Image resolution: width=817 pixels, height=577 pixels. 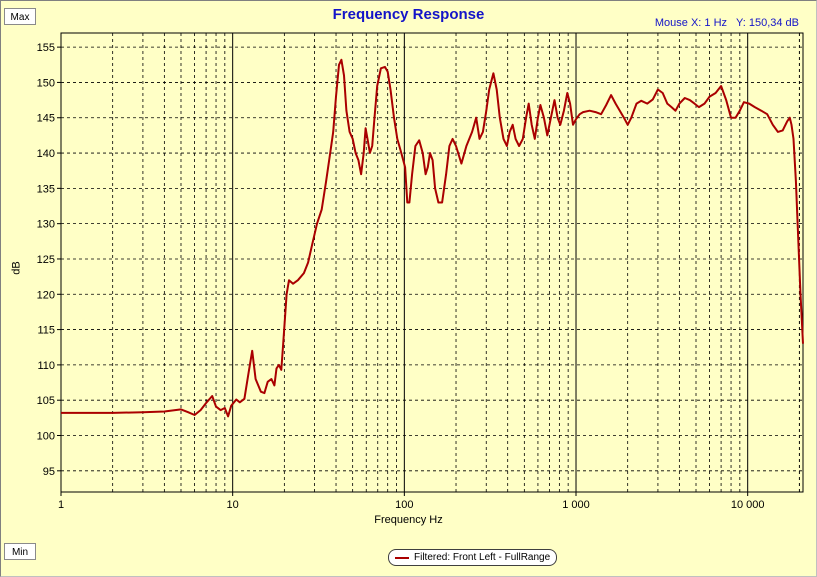 I want to click on y-tick-label: 95, so click(x=49, y=472).